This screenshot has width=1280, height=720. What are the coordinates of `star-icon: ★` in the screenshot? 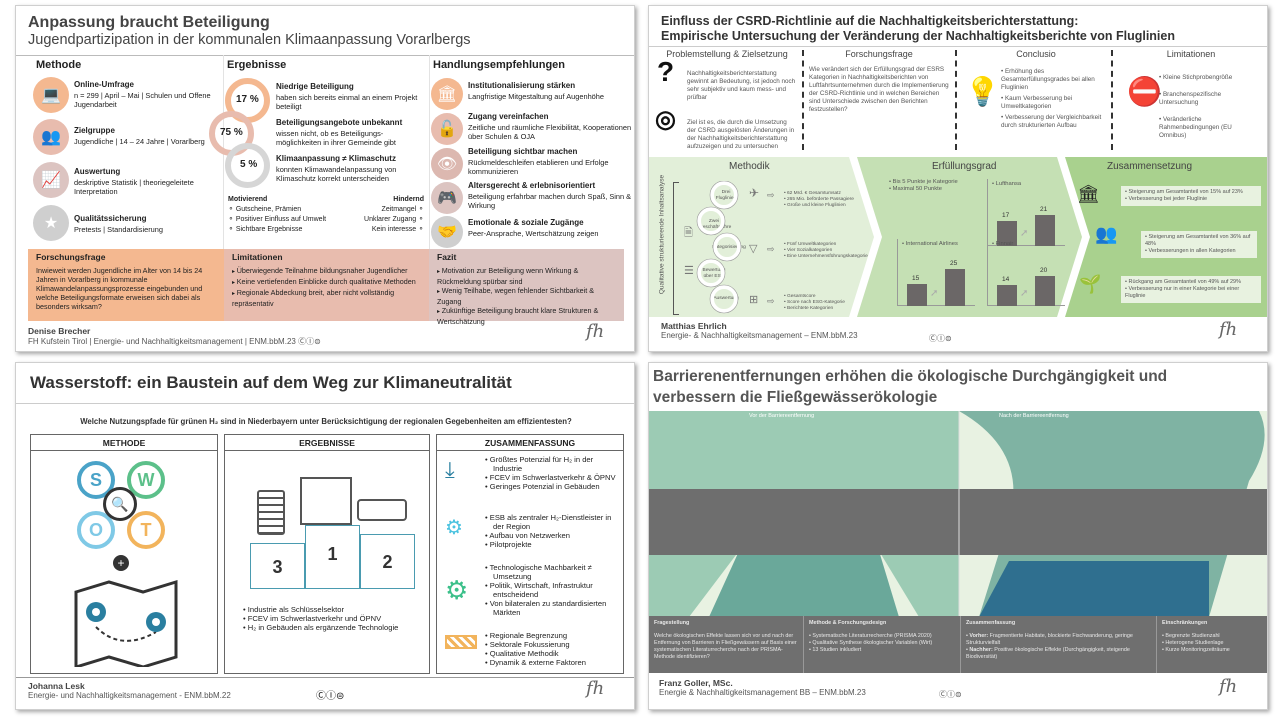 It's located at (51, 223).